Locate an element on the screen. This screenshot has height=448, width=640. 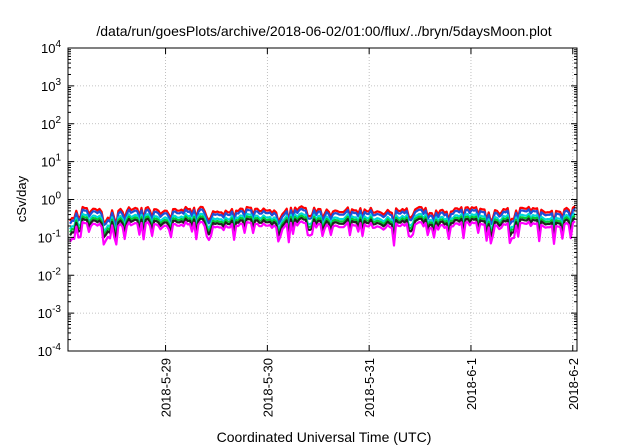
y-tick-label-exponent: 1 is located at coordinates (58, 158).